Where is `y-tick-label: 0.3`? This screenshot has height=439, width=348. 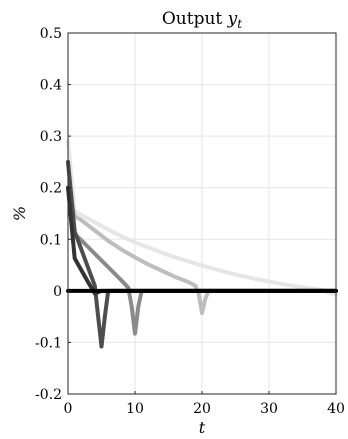
y-tick-label: 0.3 is located at coordinates (51, 137).